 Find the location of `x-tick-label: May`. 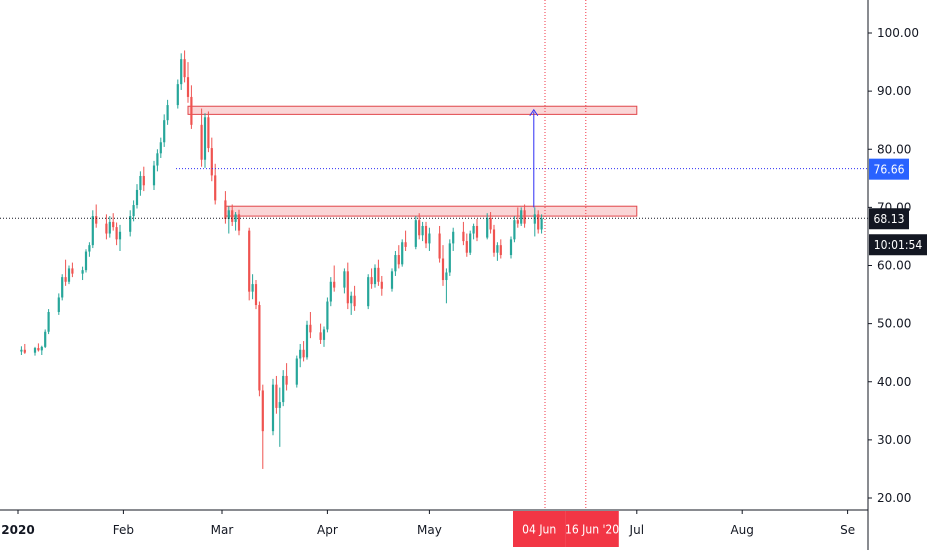

x-tick-label: May is located at coordinates (429, 530).